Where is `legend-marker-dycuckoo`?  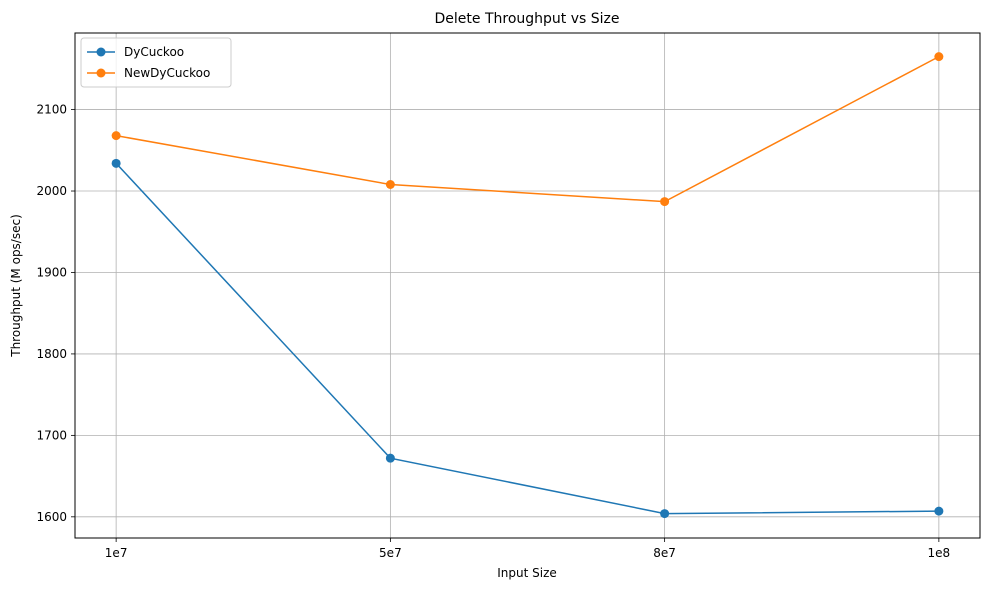
legend-marker-dycuckoo is located at coordinates (101, 52).